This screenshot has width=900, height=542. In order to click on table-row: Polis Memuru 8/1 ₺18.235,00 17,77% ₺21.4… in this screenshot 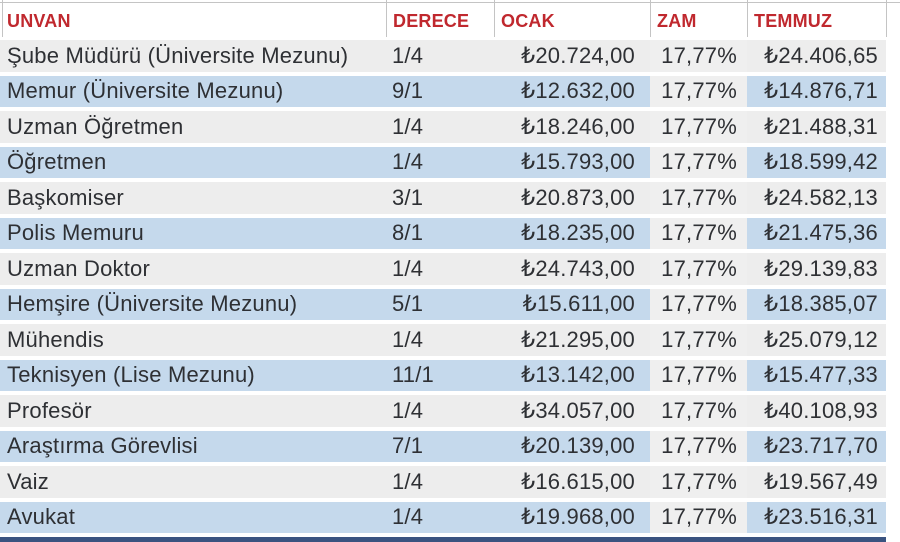, I will do `click(443, 235)`.